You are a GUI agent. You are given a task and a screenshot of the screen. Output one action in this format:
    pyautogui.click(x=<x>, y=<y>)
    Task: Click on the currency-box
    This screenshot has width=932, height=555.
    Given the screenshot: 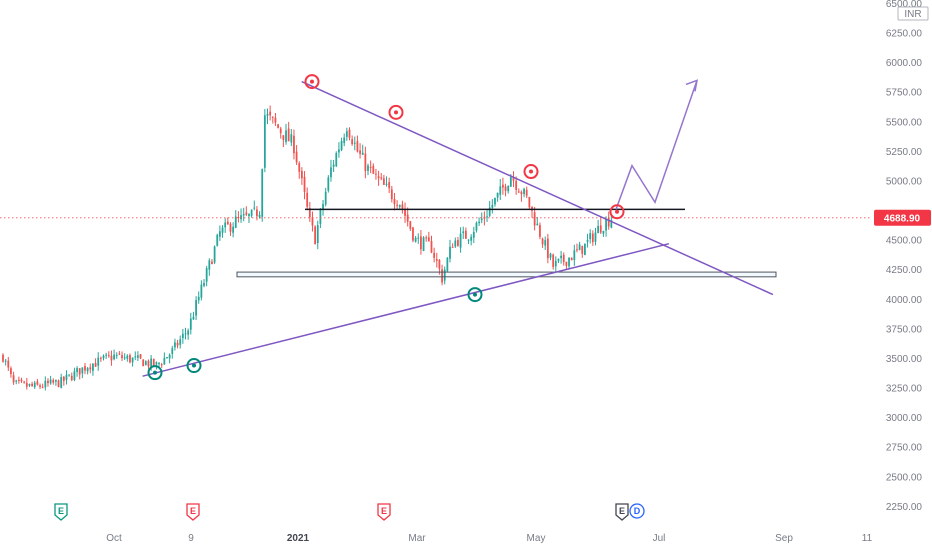 What is the action you would take?
    pyautogui.click(x=913, y=13)
    